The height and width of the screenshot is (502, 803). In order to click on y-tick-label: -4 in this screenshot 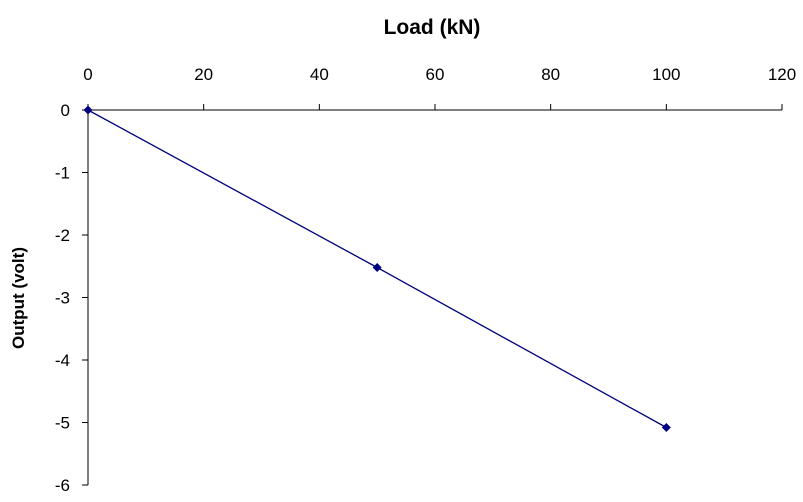, I will do `click(62, 360)`.